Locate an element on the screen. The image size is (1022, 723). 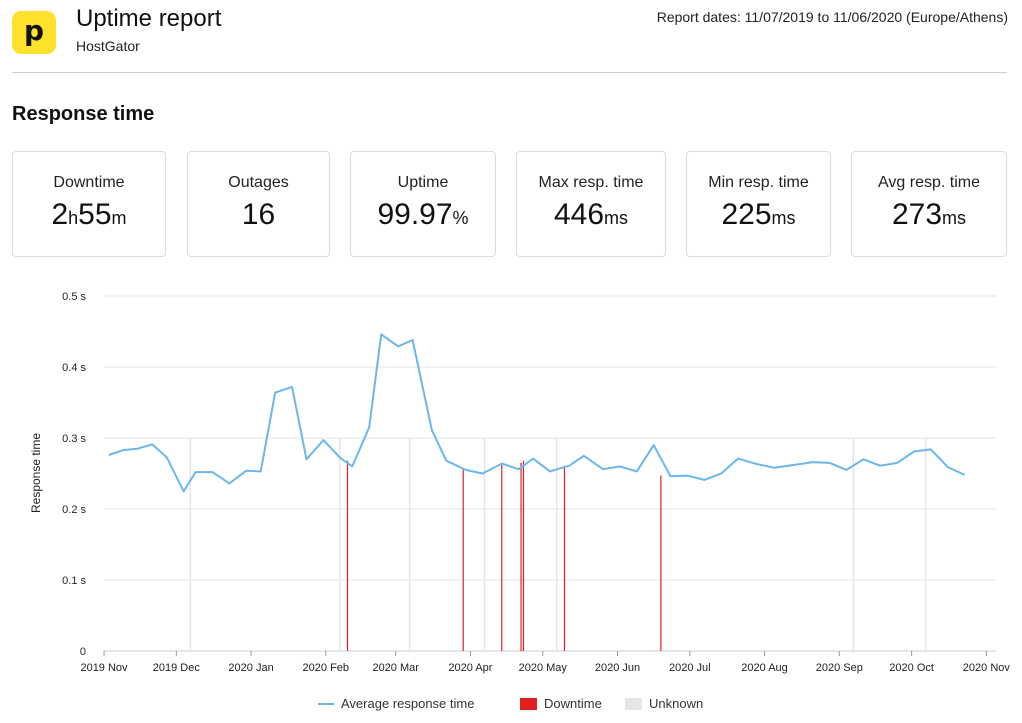
stat-card-avg-resp-time: Avg resp. time 273ms is located at coordinates (929, 204).